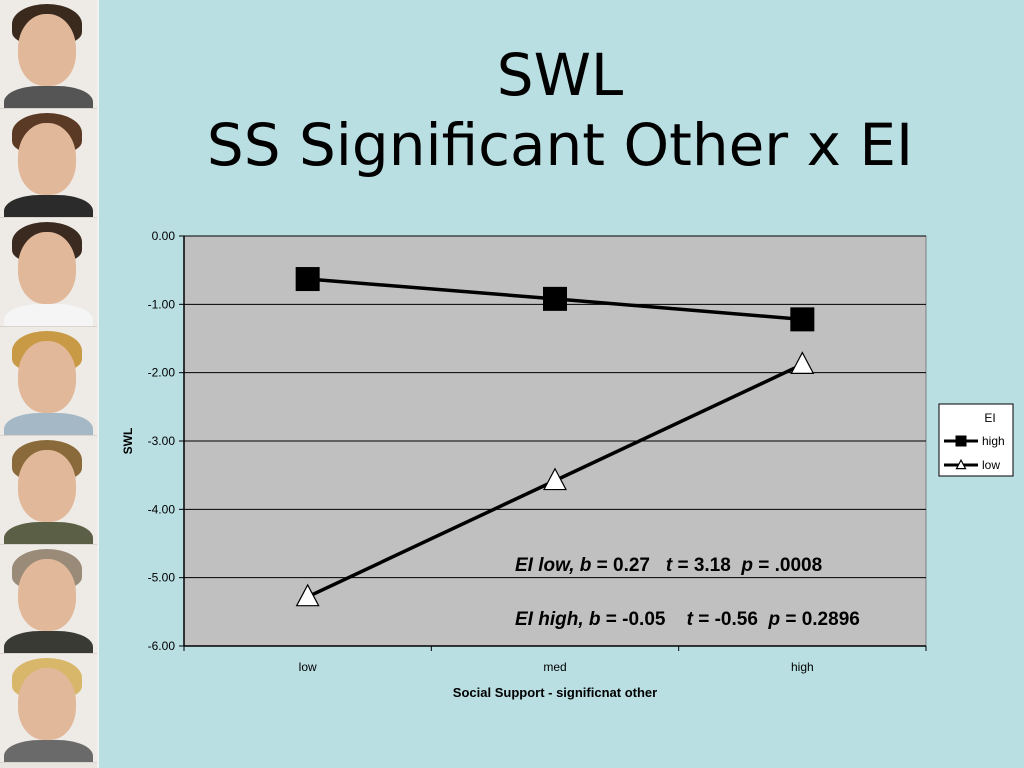 This screenshot has height=768, width=1024. Describe the element at coordinates (162, 578) in the screenshot. I see `y-tick-label: -5.00` at that location.